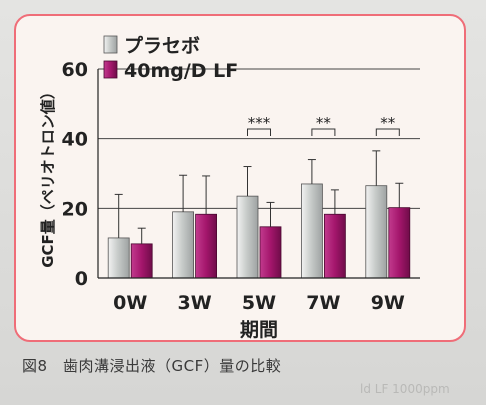 This screenshot has height=405, width=486. What do you see at coordinates (181, 71) in the screenshot?
I see `legend-label-lf: 40mg/D LF` at bounding box center [181, 71].